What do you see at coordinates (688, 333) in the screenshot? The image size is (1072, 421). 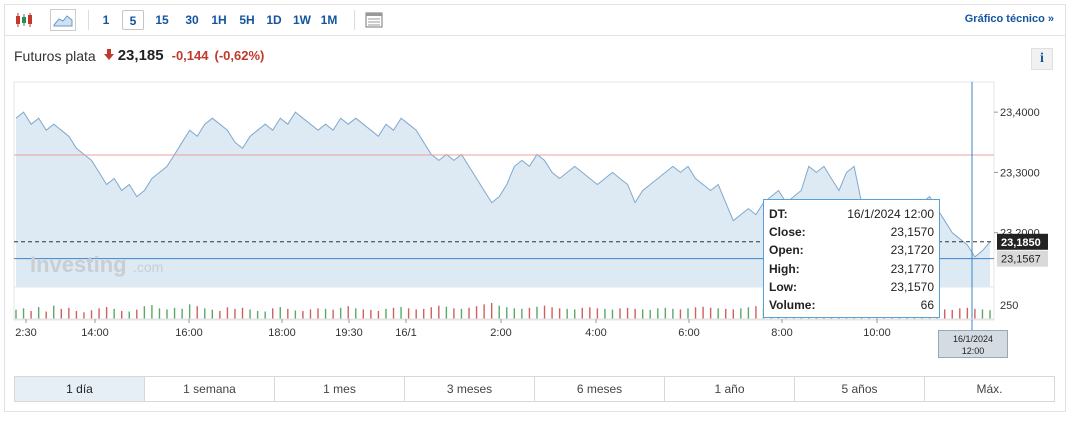 I see `x-tick-label: 6:00` at bounding box center [688, 333].